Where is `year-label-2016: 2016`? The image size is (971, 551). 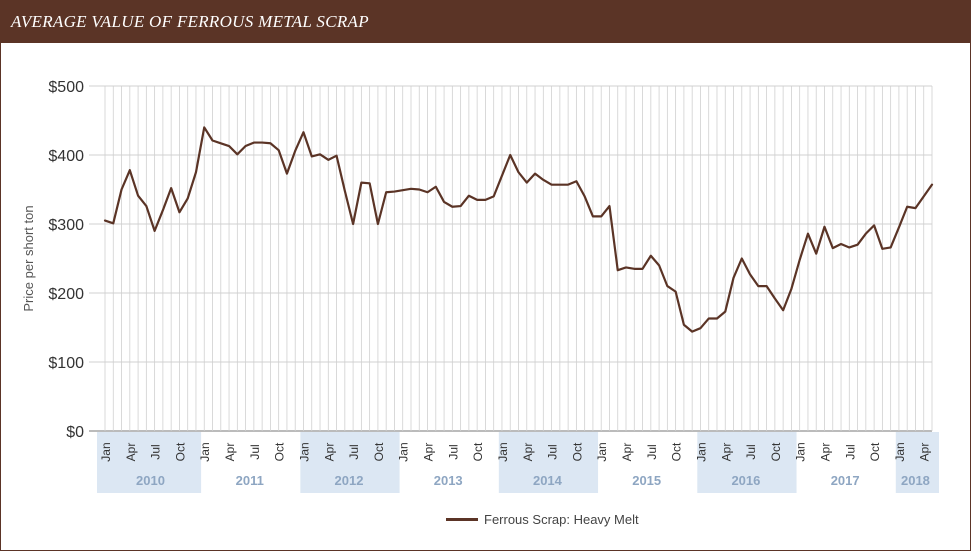 year-label-2016: 2016 is located at coordinates (745, 480).